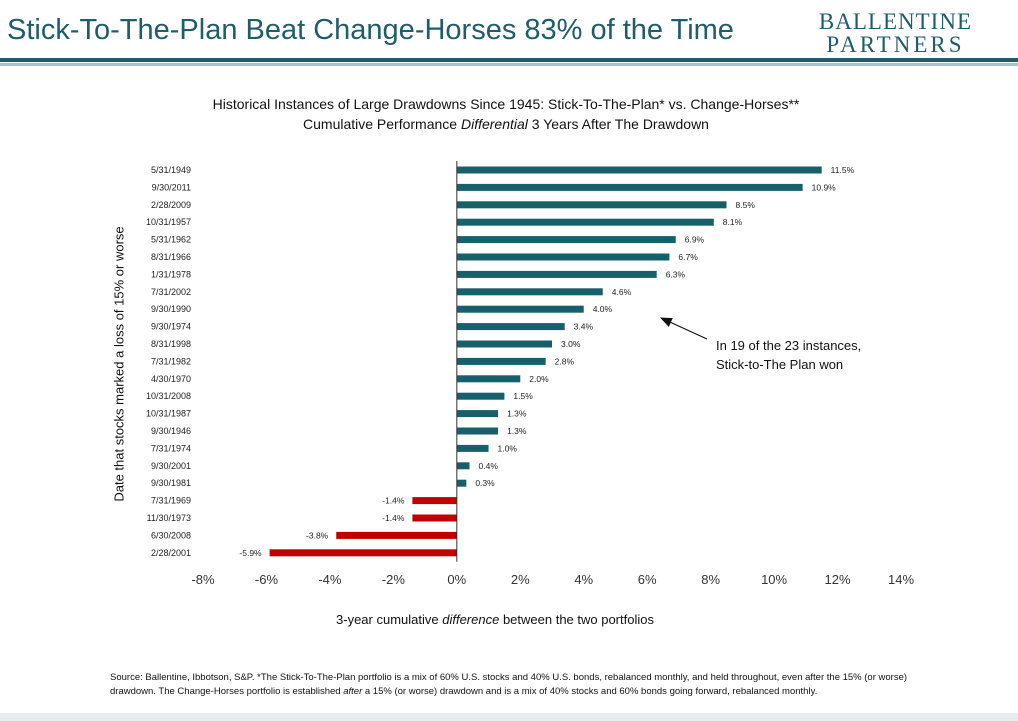  What do you see at coordinates (576, 619) in the screenshot?
I see `x-axis-label-end: between the two portfolios` at bounding box center [576, 619].